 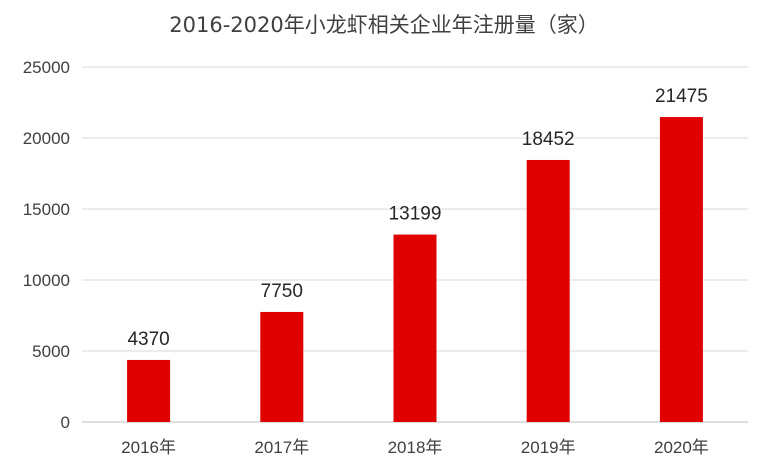 I want to click on y-tick-label: 10000, so click(x=46, y=280).